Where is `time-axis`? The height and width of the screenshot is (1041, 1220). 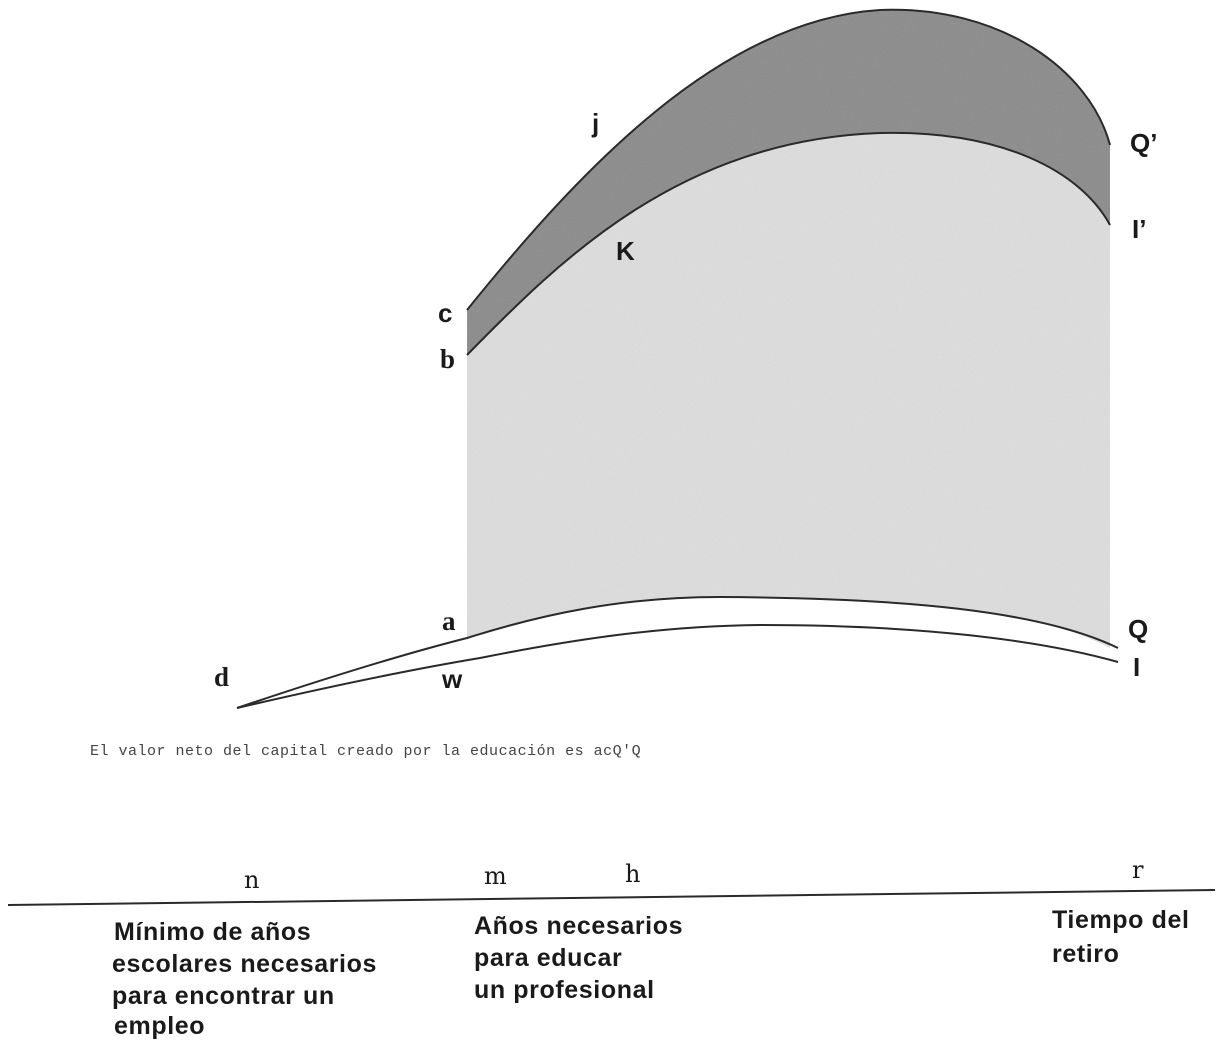 time-axis is located at coordinates (611, 897).